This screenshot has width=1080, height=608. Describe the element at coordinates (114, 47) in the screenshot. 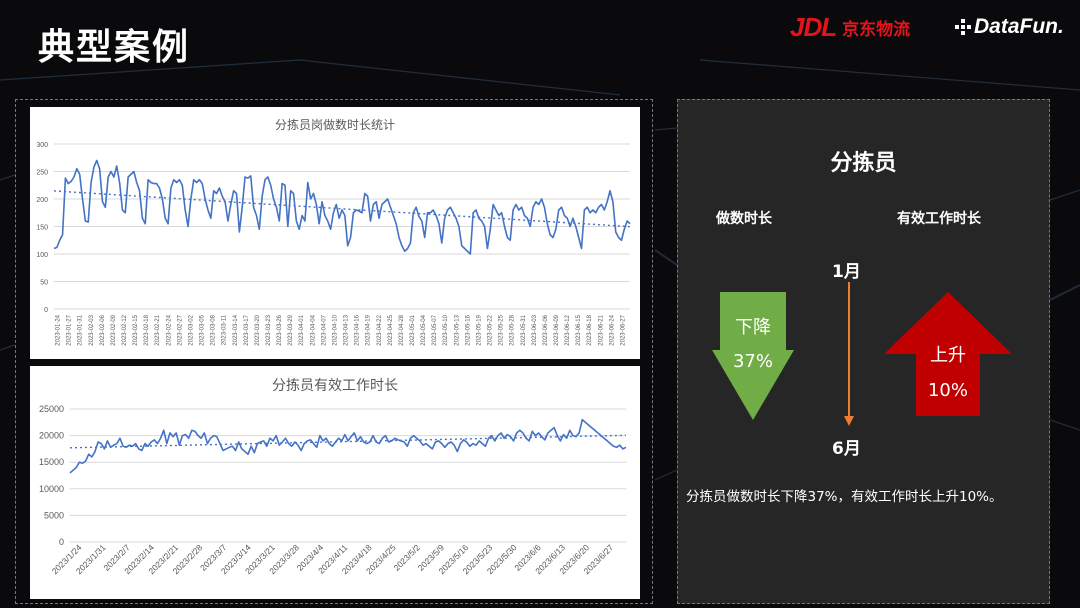

I see `slide-title: 典型案例` at that location.